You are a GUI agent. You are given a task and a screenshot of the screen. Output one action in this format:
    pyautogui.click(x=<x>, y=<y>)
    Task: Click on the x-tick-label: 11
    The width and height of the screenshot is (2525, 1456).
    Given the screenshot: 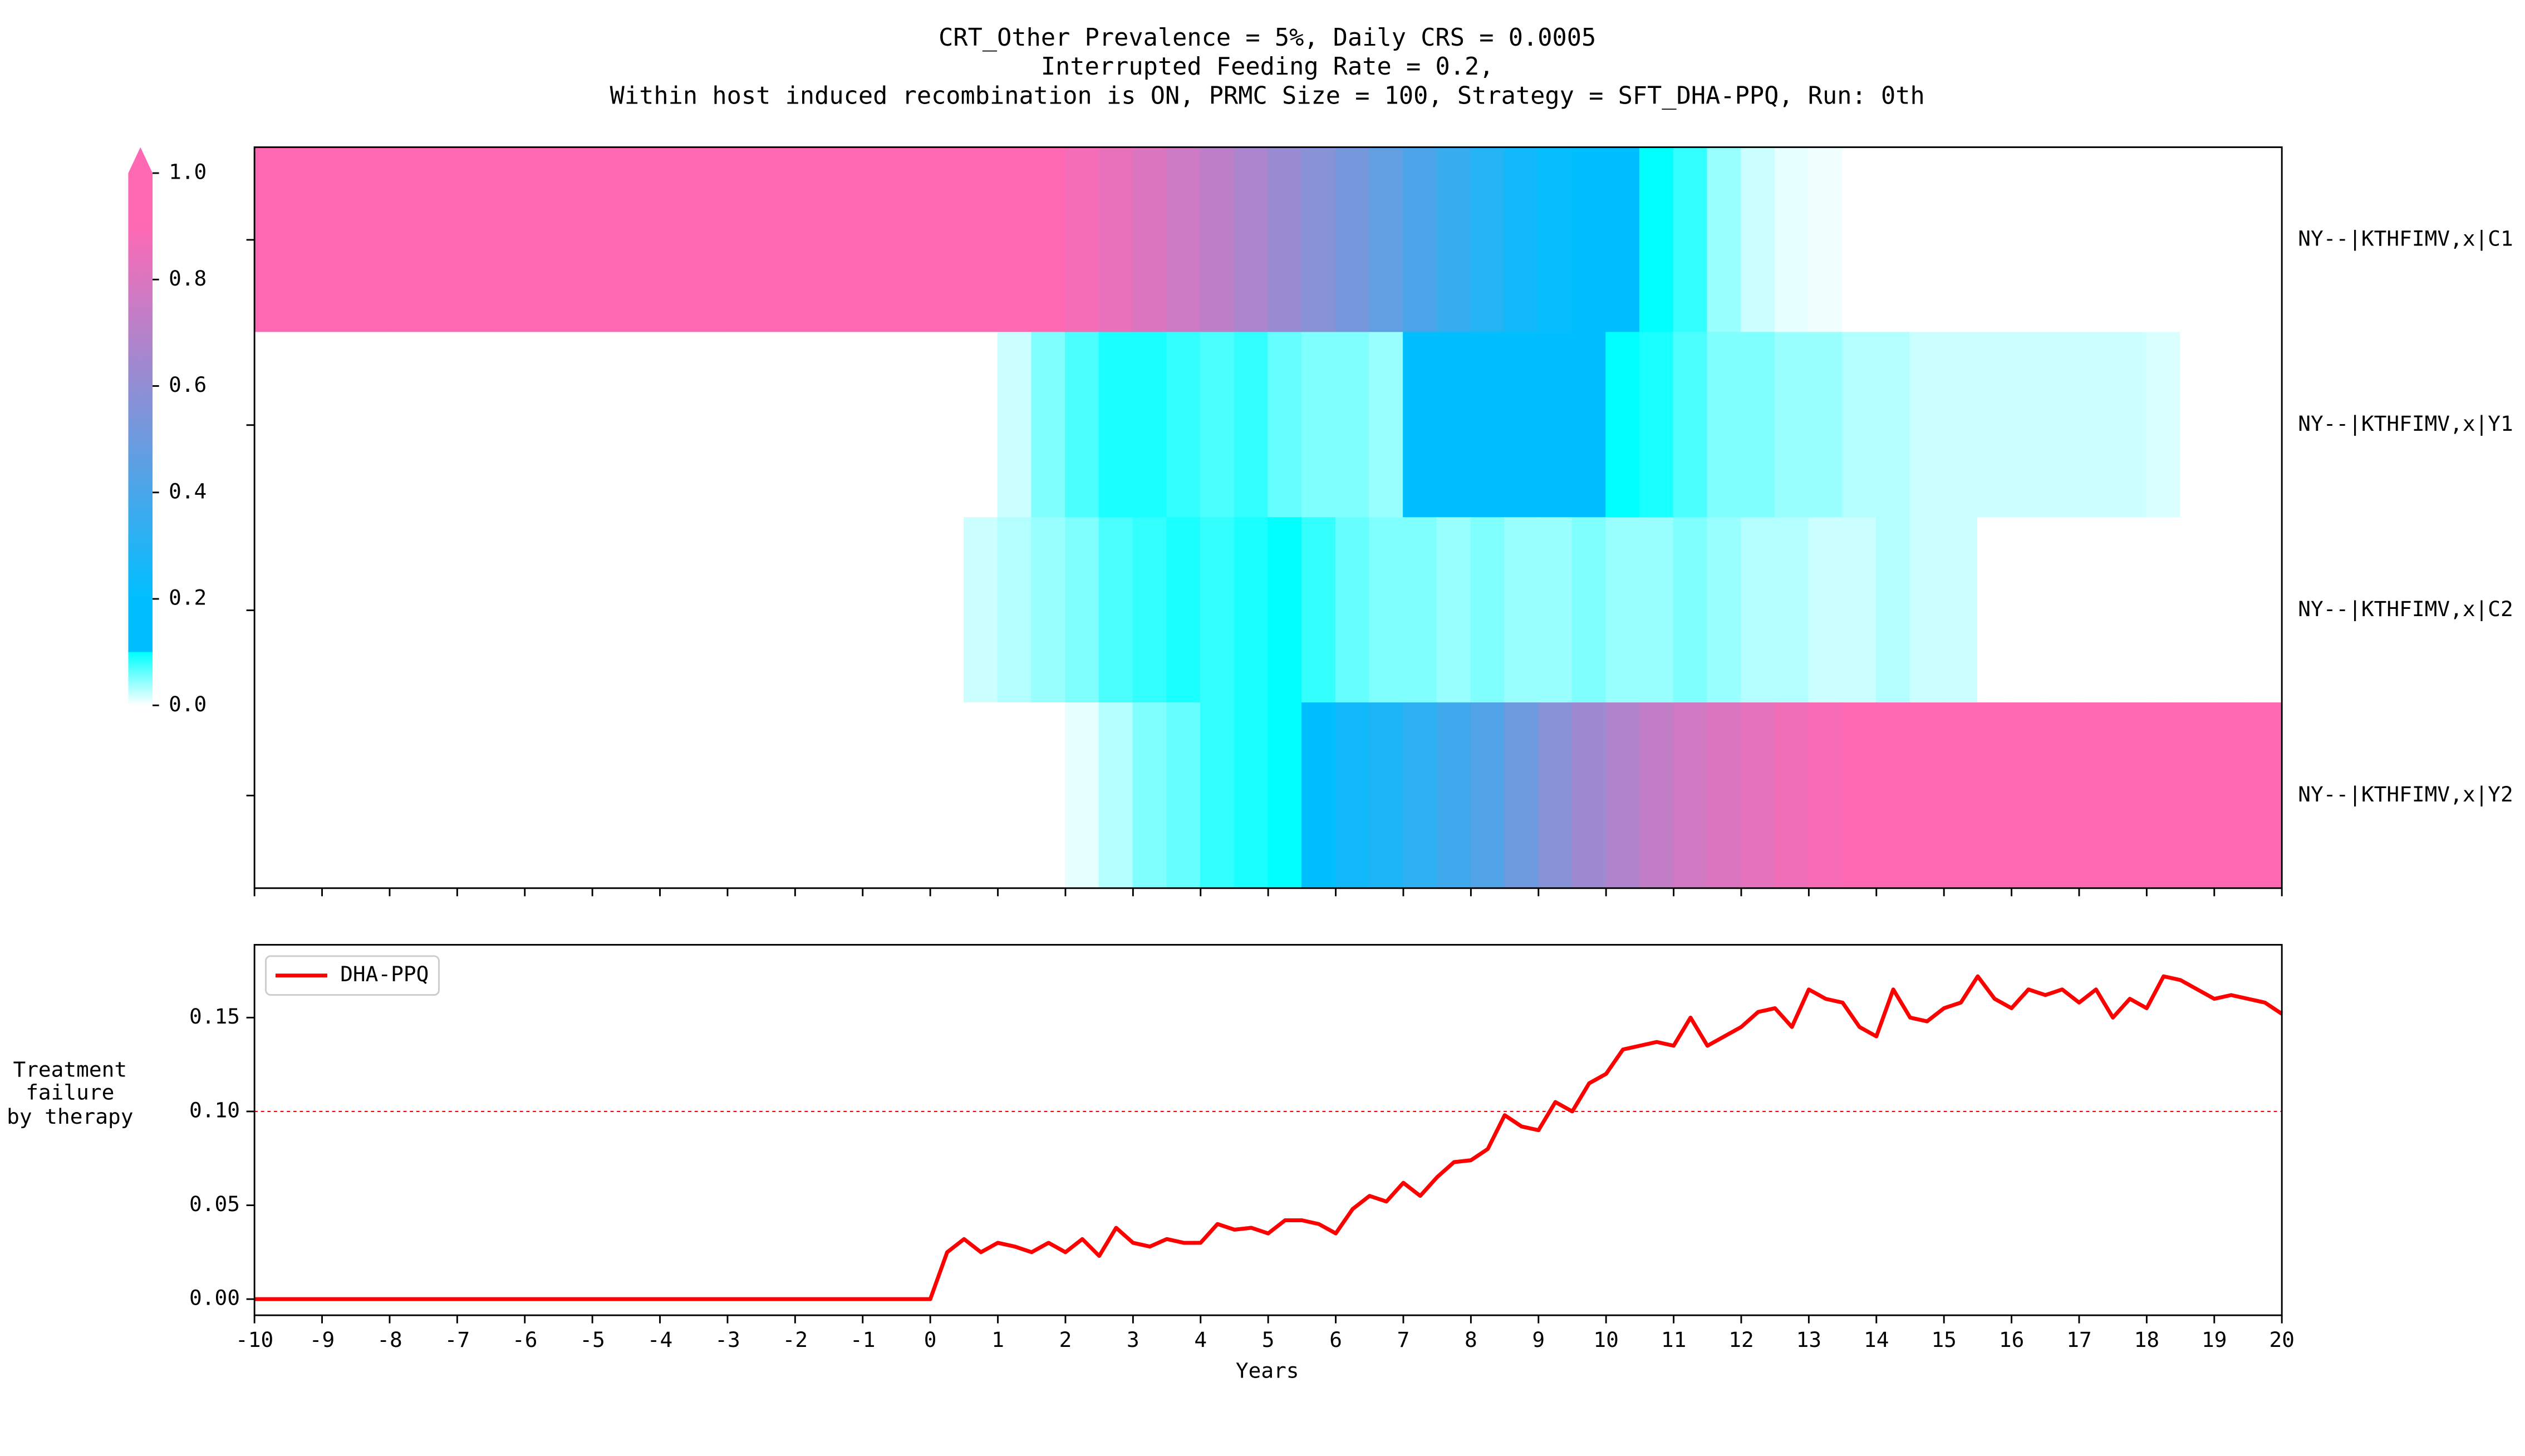 What is the action you would take?
    pyautogui.click(x=1673, y=1339)
    